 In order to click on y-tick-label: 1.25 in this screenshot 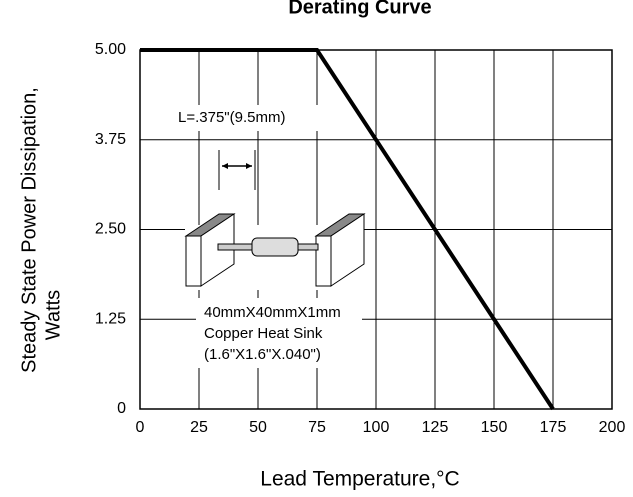, I will do `click(110, 318)`.